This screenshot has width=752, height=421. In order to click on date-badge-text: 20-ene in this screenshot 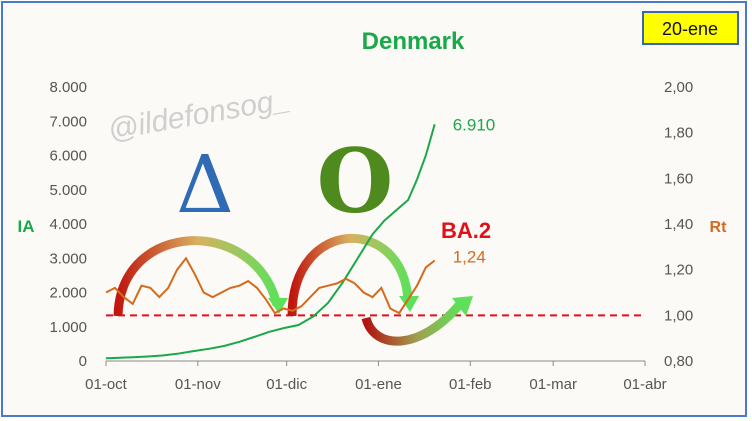, I will do `click(690, 29)`.